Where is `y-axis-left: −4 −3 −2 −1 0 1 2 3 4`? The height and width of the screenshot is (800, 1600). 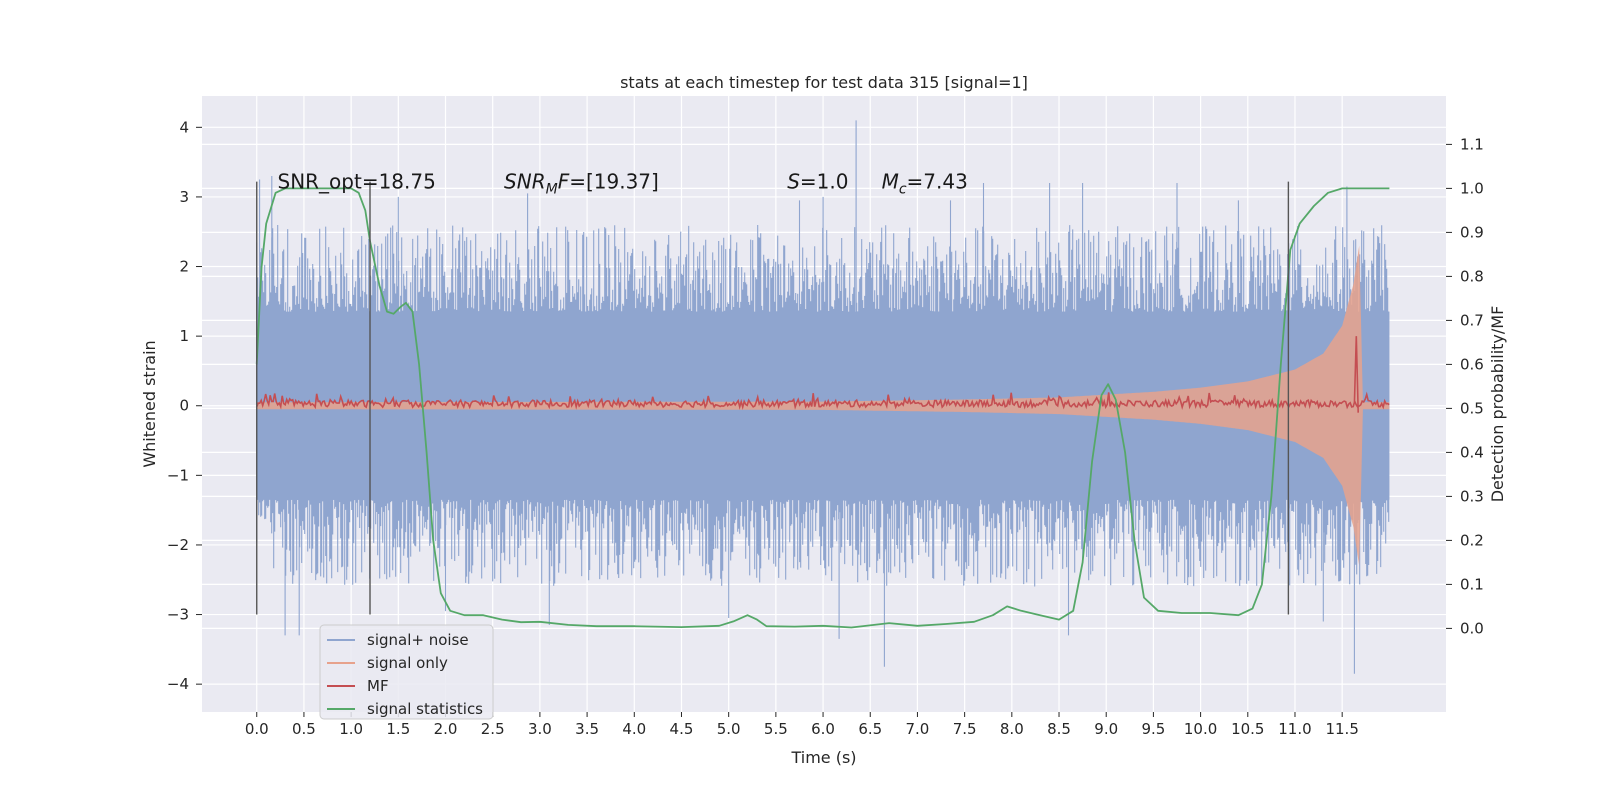
y-axis-left: −4 −3 −2 −1 0 1 2 3 4 is located at coordinates (184, 405).